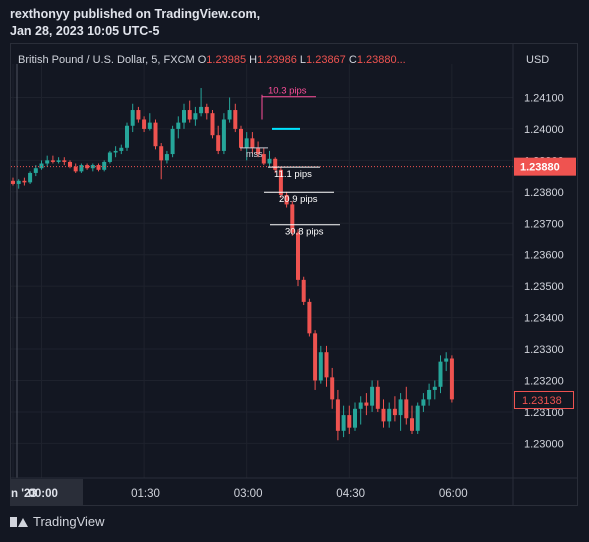  I want to click on publisher-line-1: rexthonyy published on TradingView.com,, so click(135, 14).